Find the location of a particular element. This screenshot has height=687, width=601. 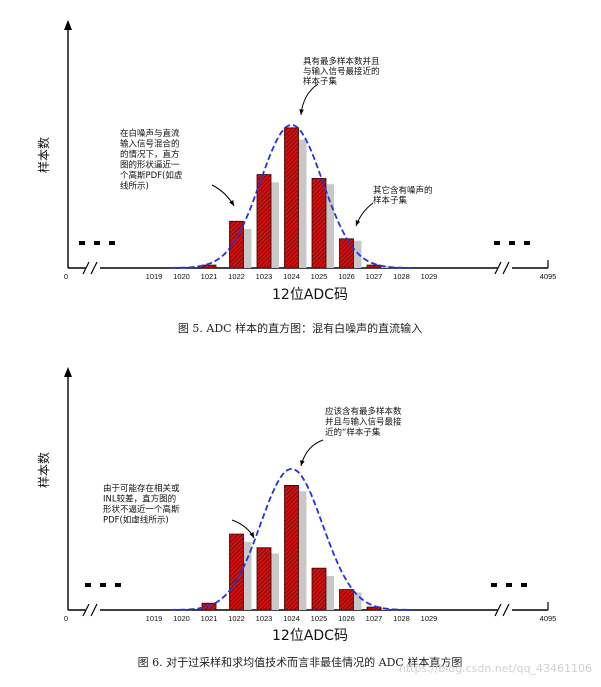

annotation-line: 其它含有噪声的 is located at coordinates (403, 190).